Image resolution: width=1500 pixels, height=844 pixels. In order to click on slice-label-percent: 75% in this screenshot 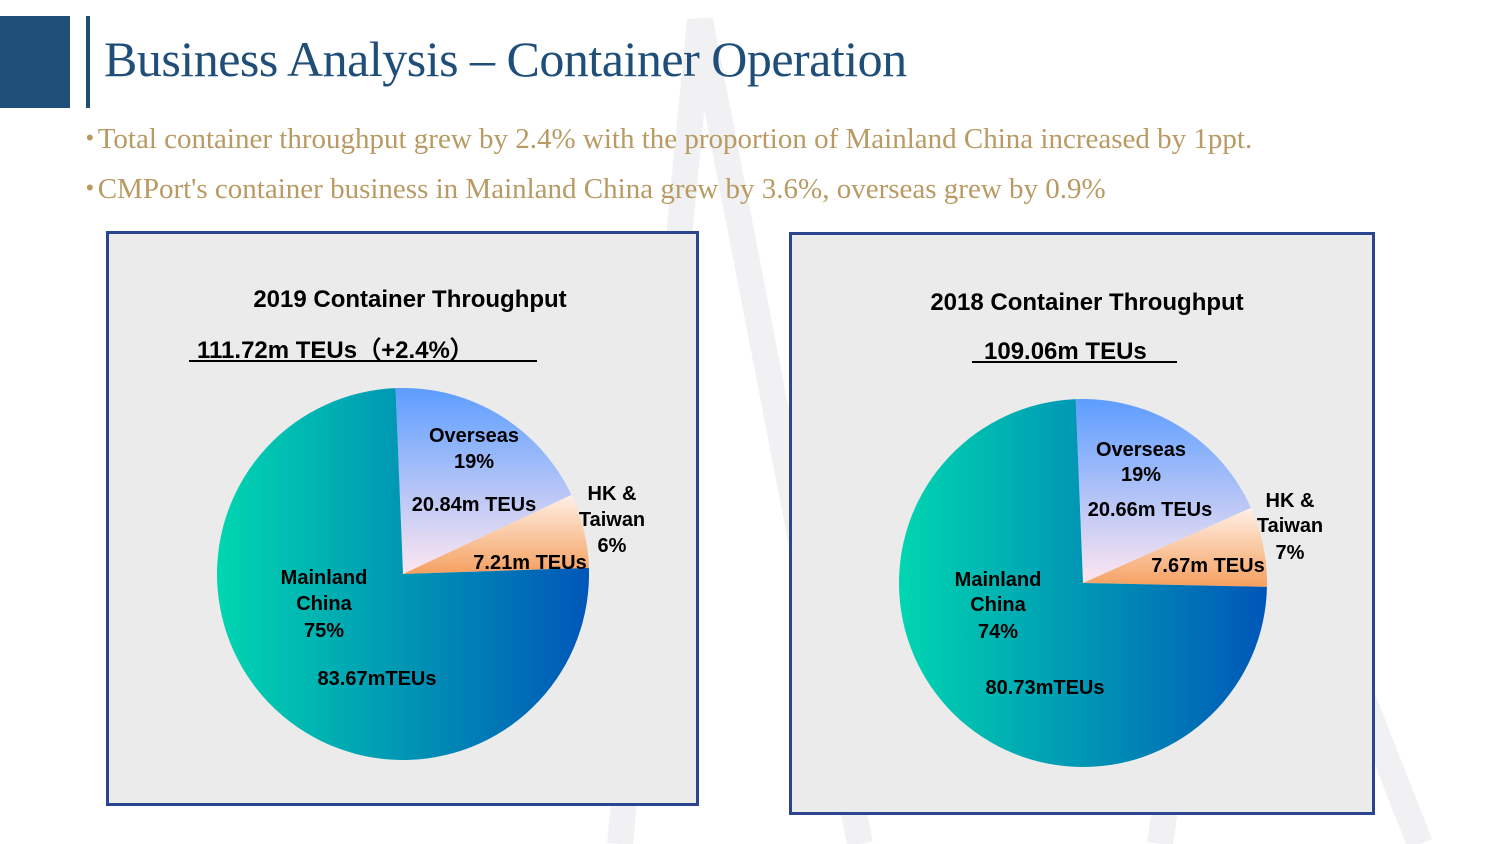, I will do `click(324, 631)`.